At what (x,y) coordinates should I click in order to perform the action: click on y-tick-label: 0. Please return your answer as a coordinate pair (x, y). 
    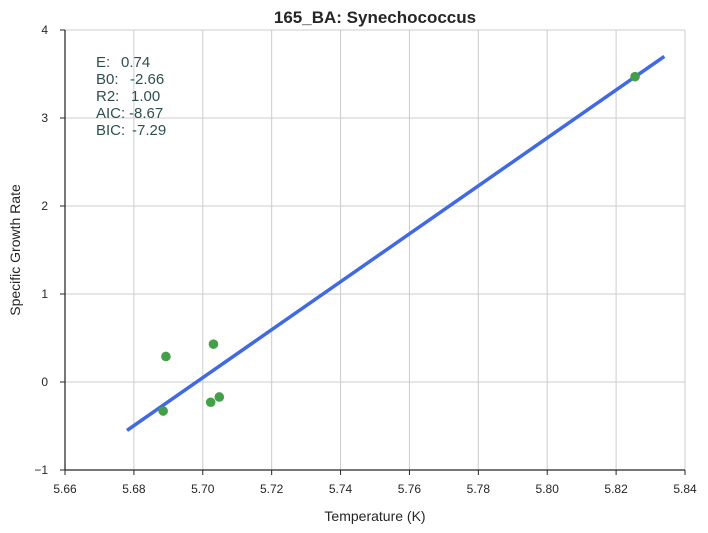
    Looking at the image, I should click on (44, 382).